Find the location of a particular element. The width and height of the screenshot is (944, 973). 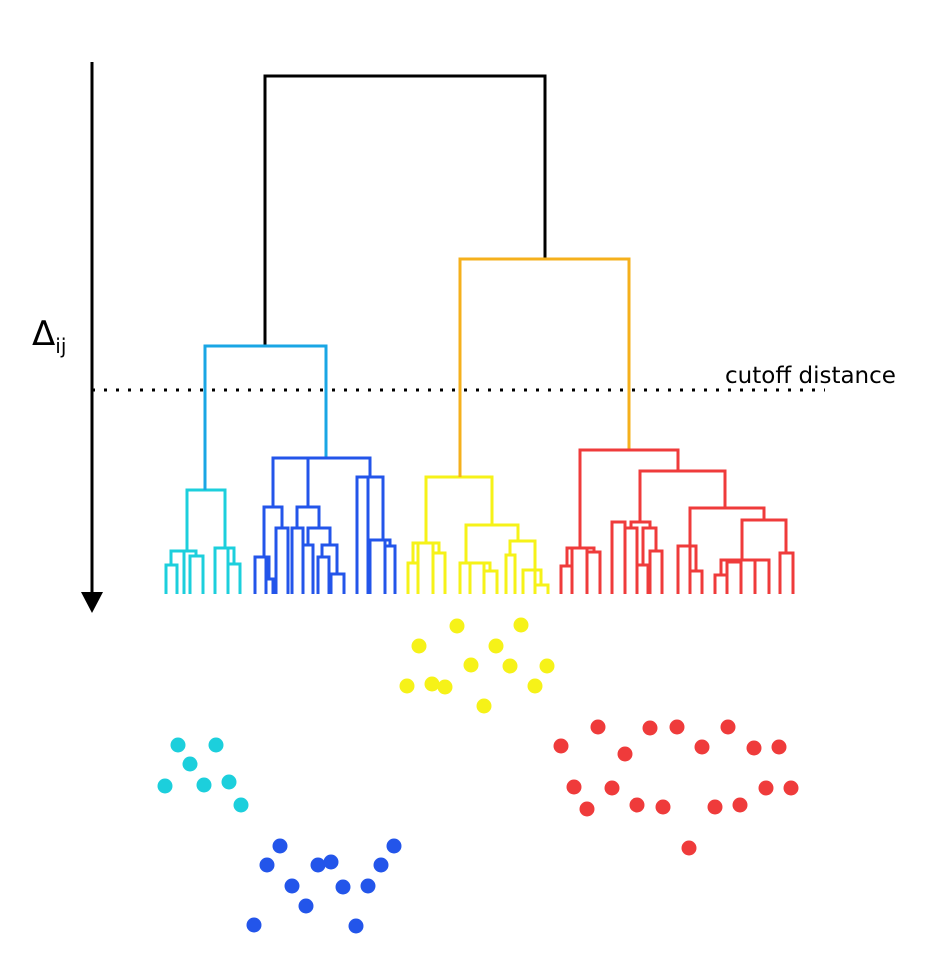

distance-axis-label: Δij is located at coordinates (49, 336).